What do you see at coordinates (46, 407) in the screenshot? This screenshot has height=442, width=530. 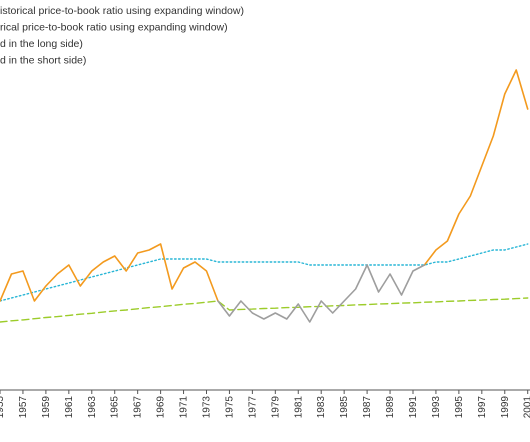 I see `x-tick-label: 1959` at bounding box center [46, 407].